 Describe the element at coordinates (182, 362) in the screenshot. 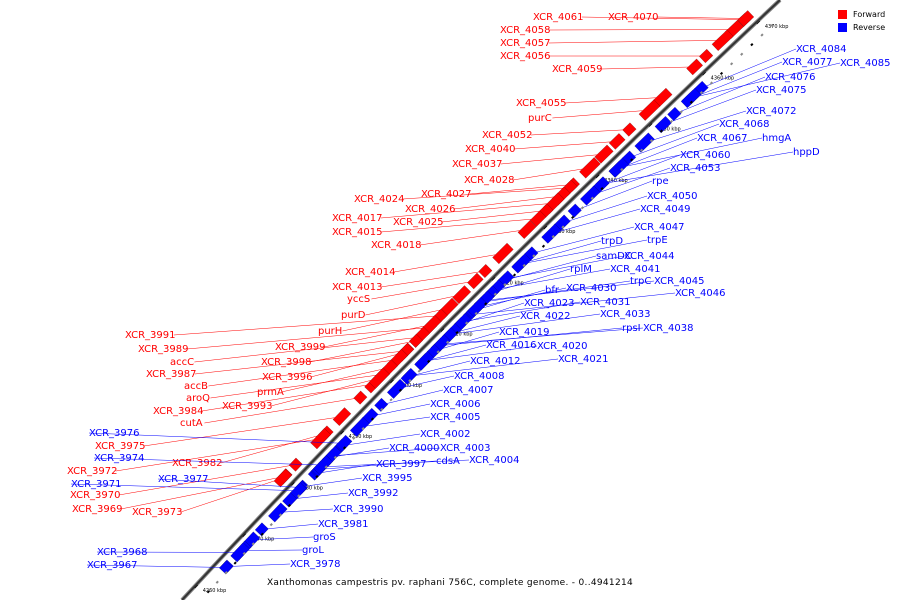

I see `forward-gene-label: accC` at that location.